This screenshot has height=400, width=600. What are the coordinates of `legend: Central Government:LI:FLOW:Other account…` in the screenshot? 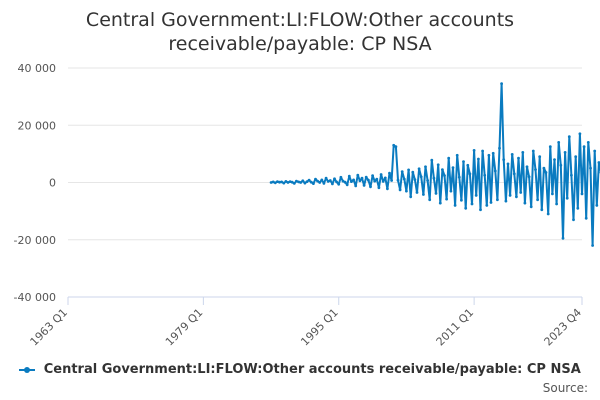 It's located at (300, 369).